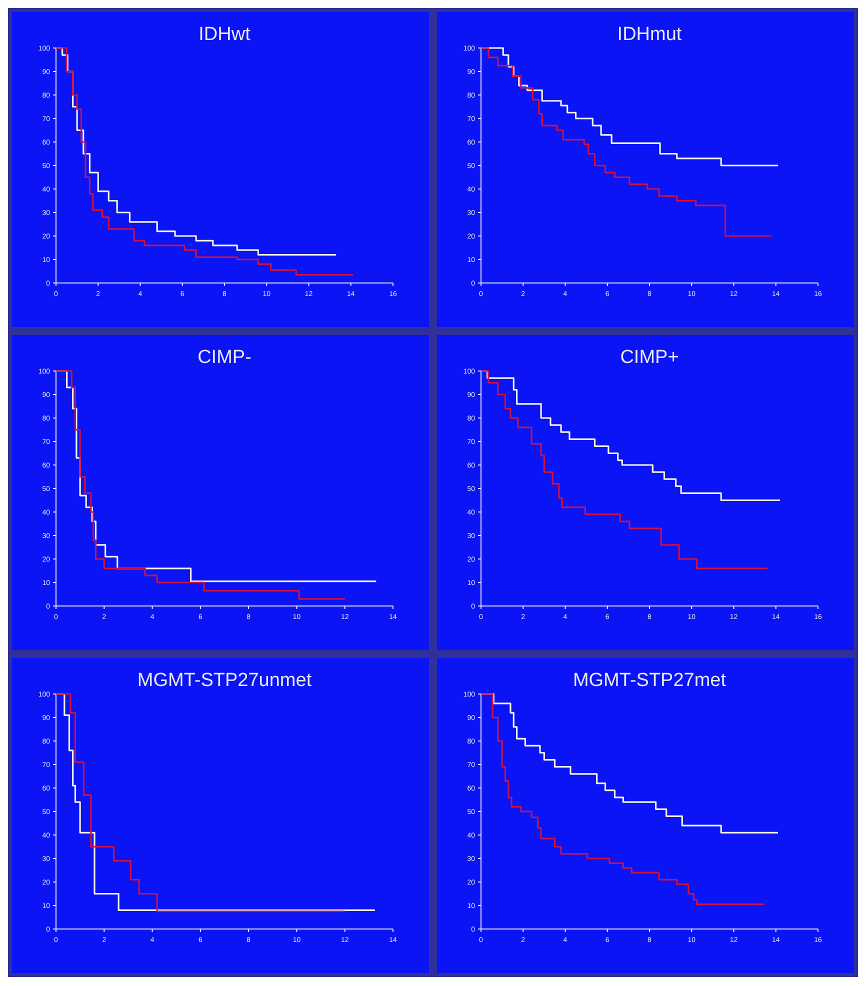  What do you see at coordinates (649, 680) in the screenshot?
I see `chart-title: MGMT-STP27met` at bounding box center [649, 680].